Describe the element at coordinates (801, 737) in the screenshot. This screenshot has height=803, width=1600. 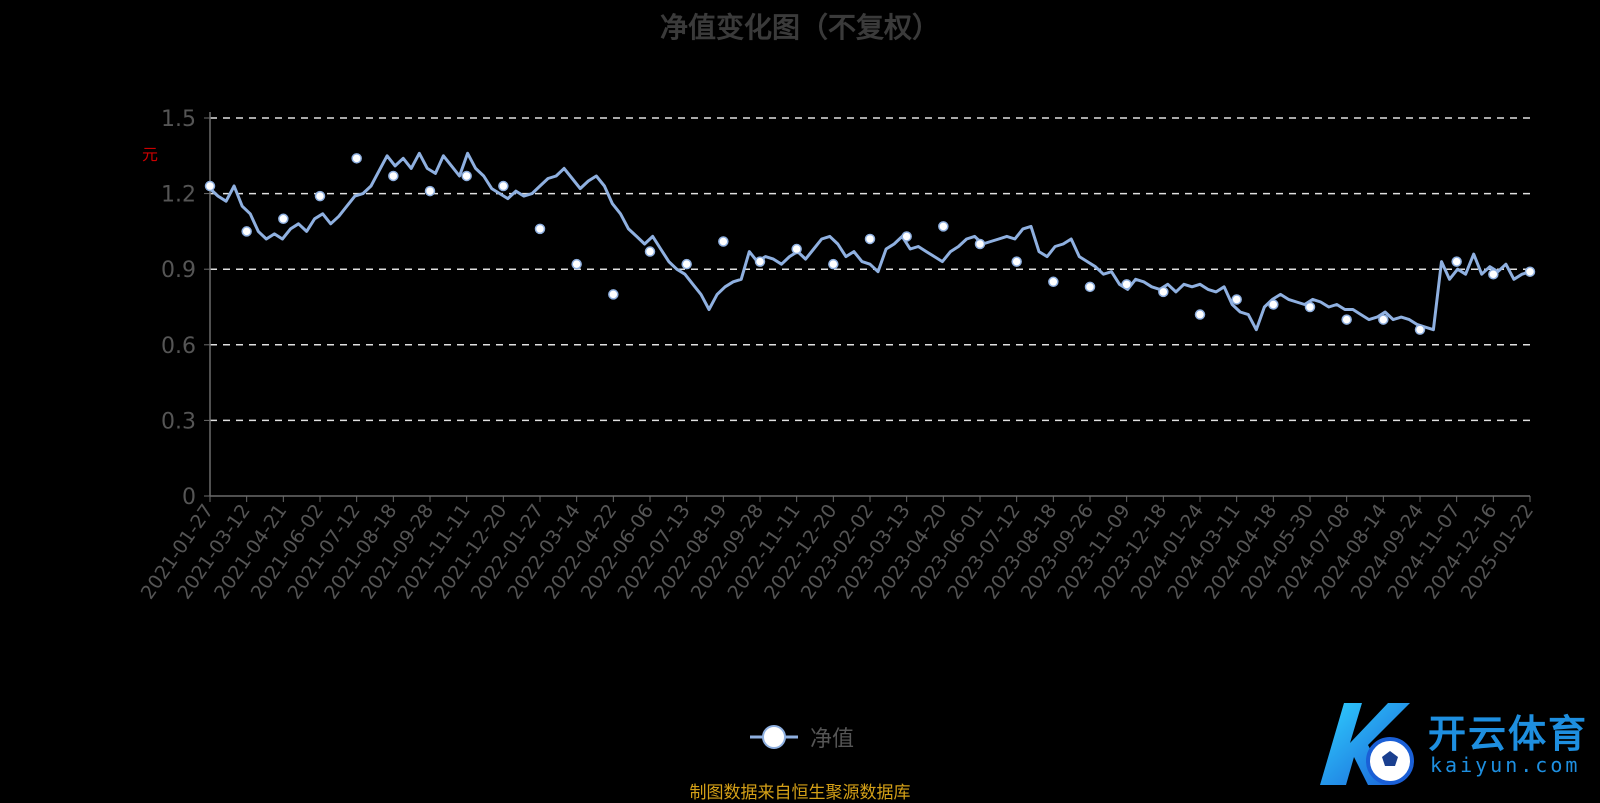
I see `legend: 净值` at that location.